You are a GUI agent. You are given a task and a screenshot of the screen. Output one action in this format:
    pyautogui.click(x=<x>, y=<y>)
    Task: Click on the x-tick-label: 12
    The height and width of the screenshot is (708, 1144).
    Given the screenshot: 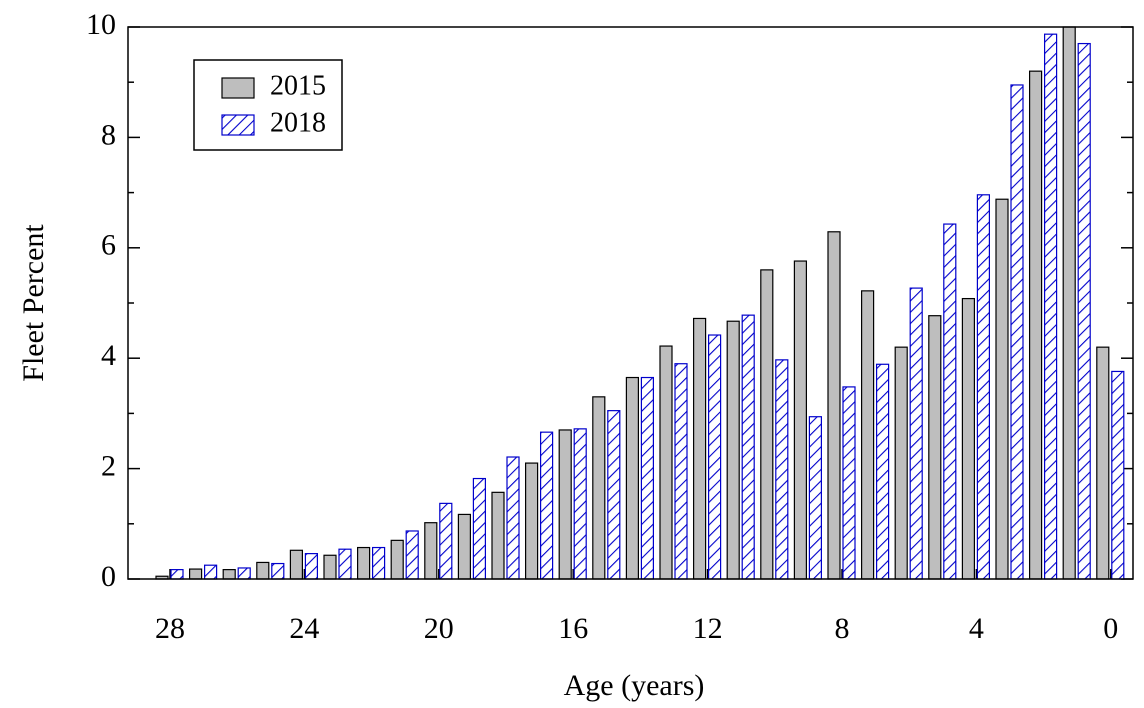 What is the action you would take?
    pyautogui.click(x=708, y=628)
    